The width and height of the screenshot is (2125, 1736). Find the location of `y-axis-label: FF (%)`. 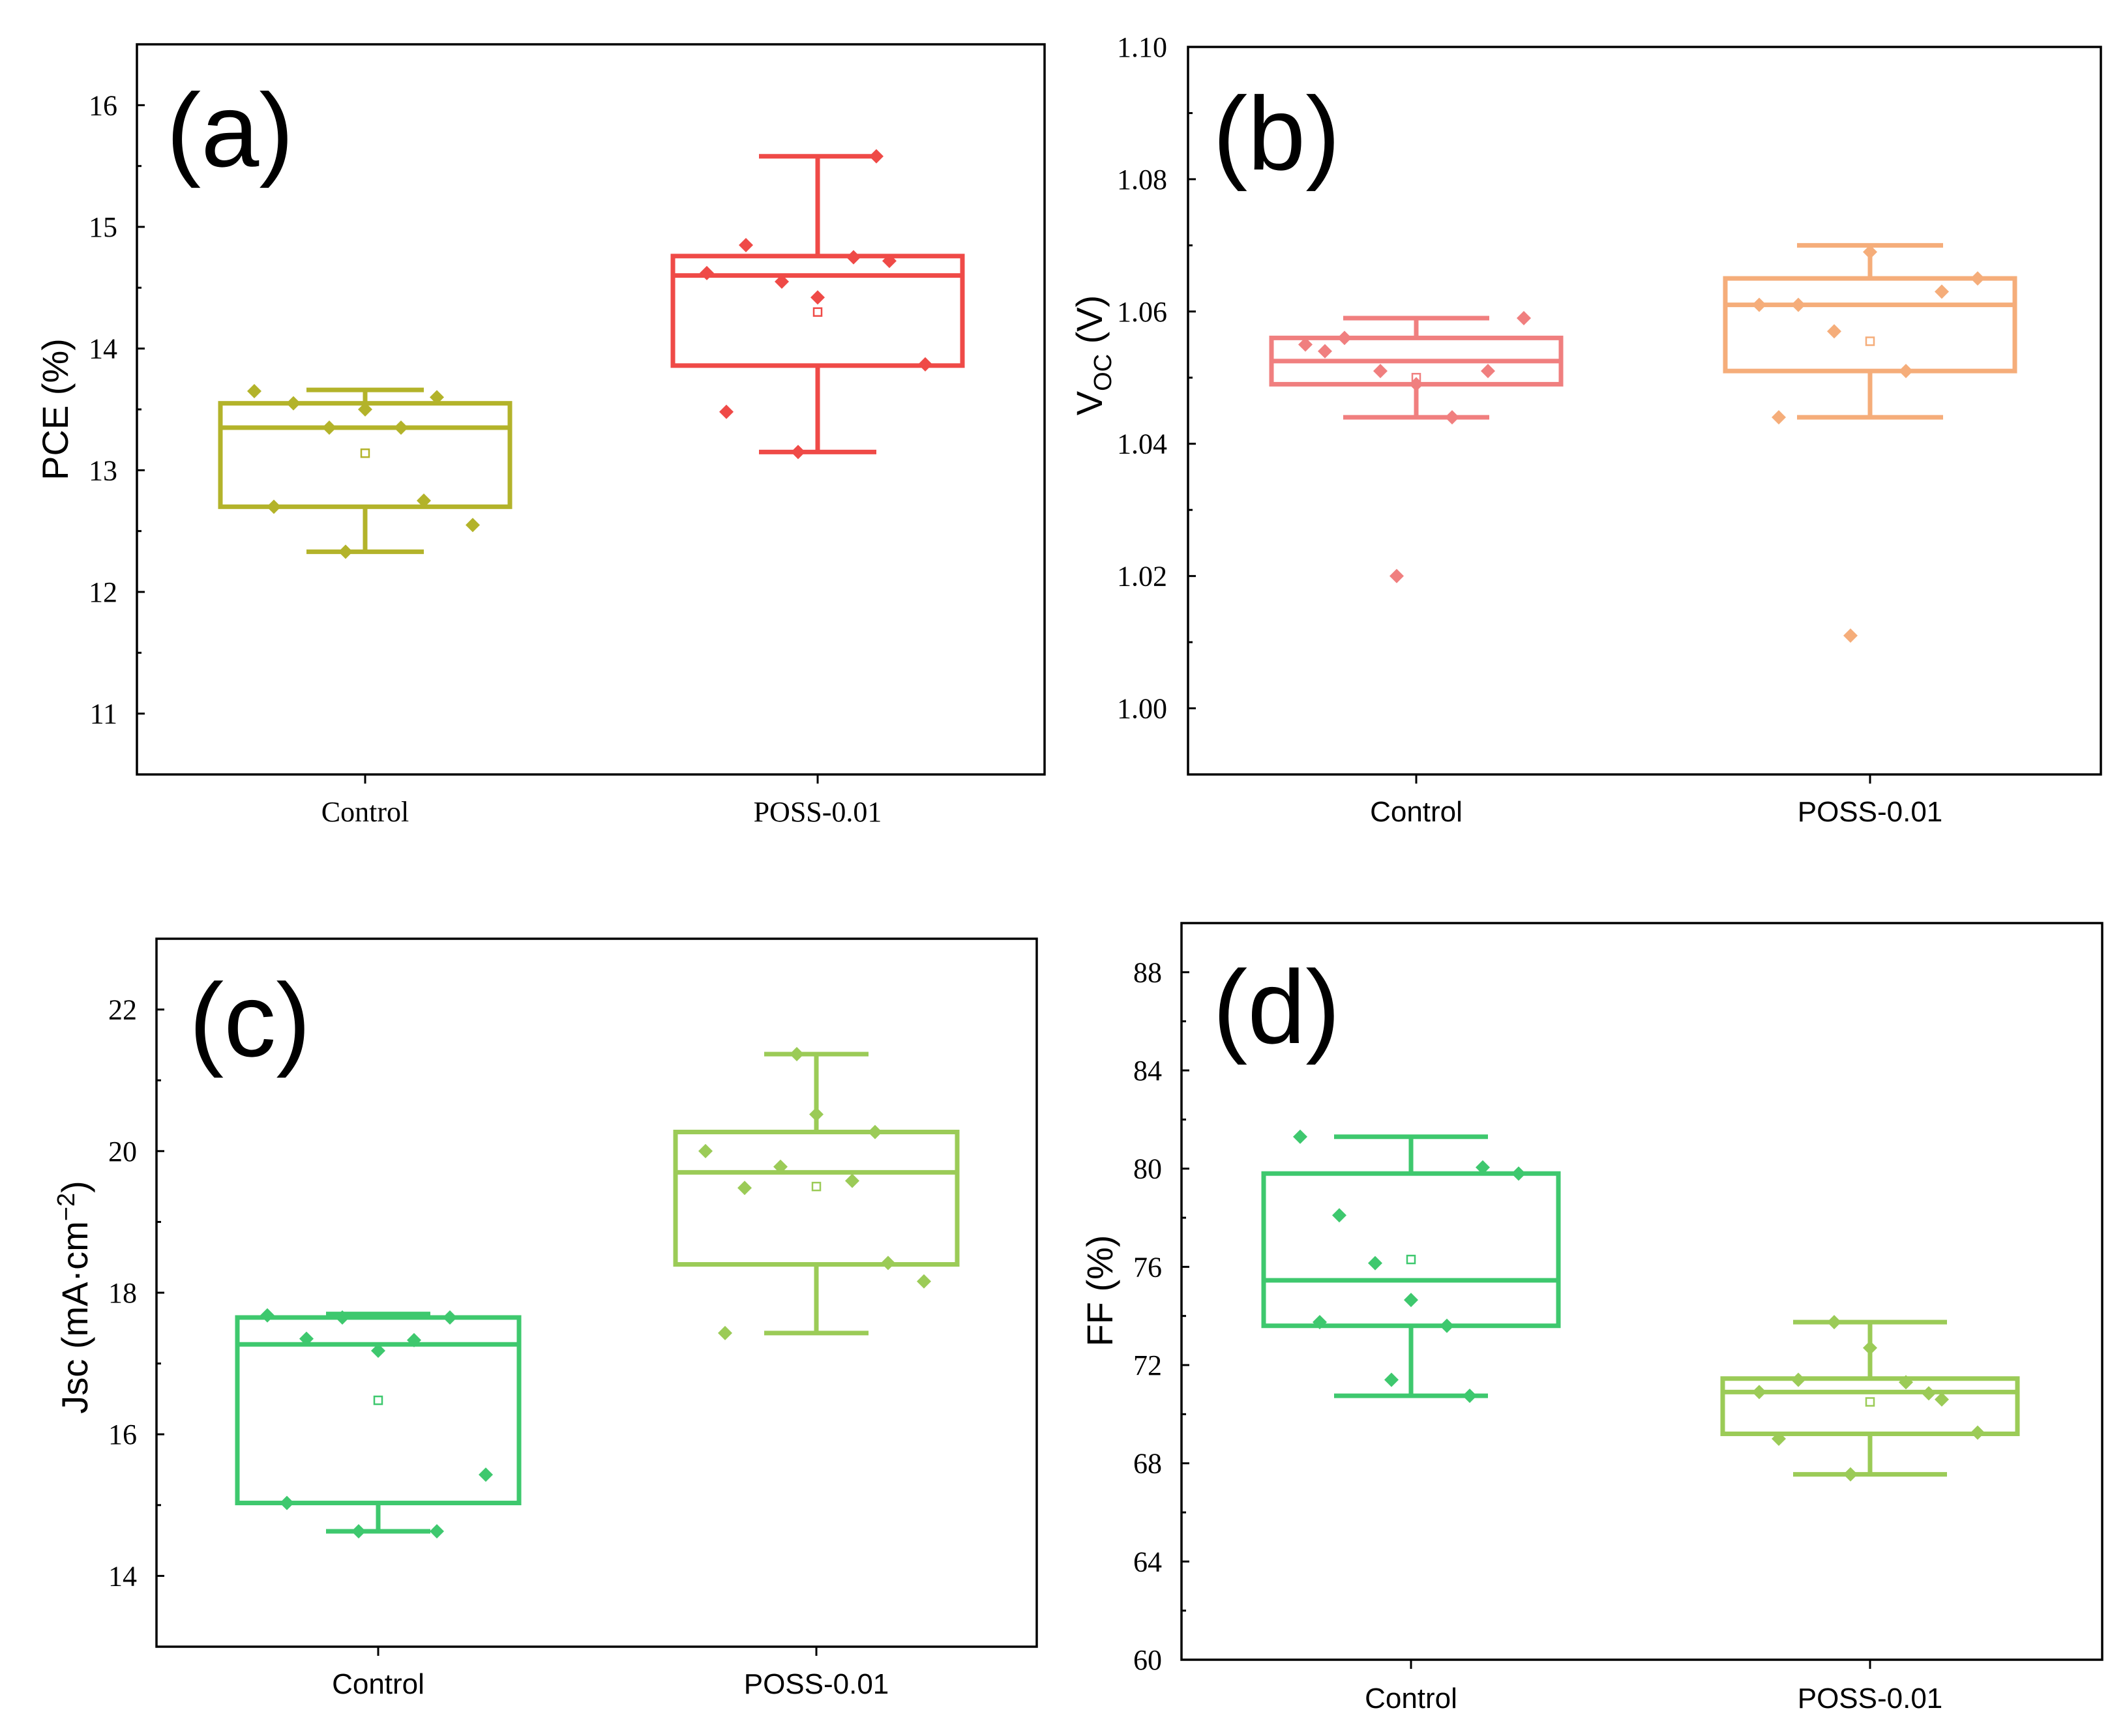

y-axis-label: FF (%) is located at coordinates (1099, 1290).